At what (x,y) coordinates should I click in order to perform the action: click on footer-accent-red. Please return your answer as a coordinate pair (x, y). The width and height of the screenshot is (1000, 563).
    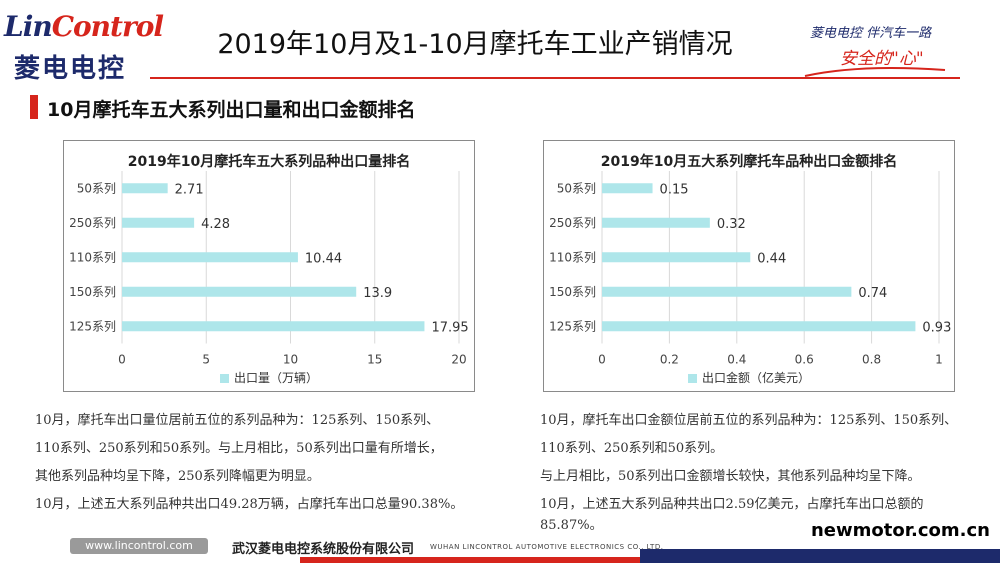
    Looking at the image, I should click on (470, 560).